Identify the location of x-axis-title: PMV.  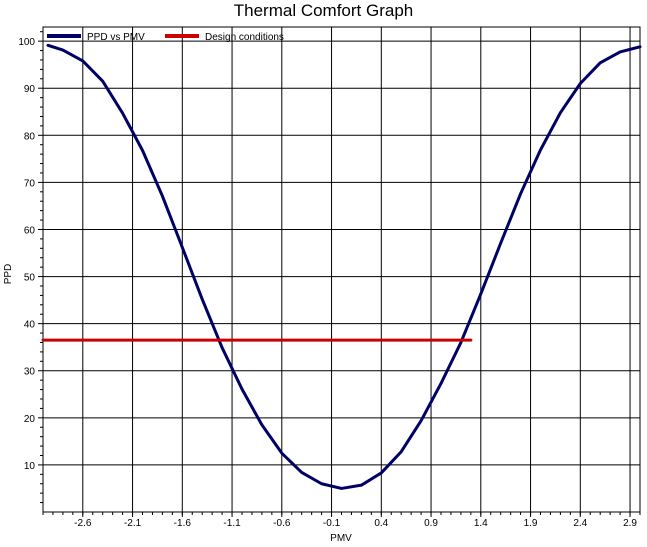
(341, 538).